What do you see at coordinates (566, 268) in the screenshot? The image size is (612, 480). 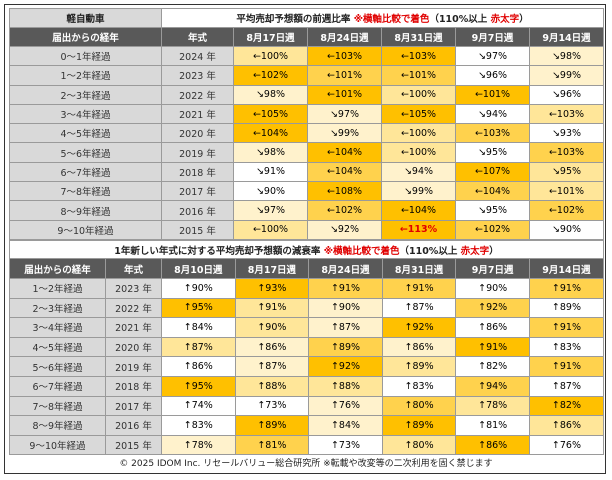 I see `header-cell: 9月14日週` at bounding box center [566, 268].